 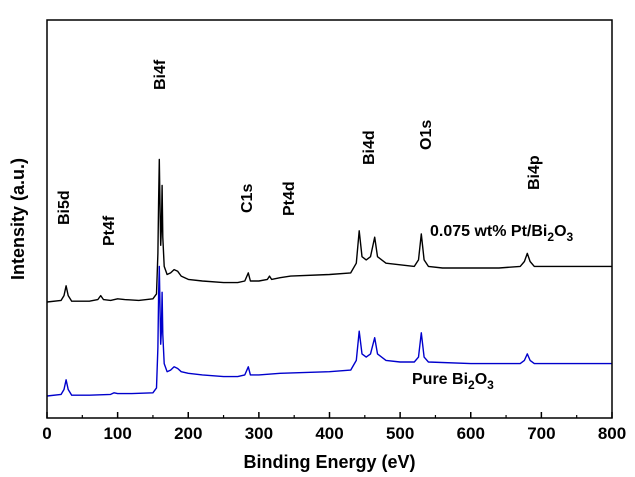 I want to click on x-tick-label: 400, so click(x=329, y=433).